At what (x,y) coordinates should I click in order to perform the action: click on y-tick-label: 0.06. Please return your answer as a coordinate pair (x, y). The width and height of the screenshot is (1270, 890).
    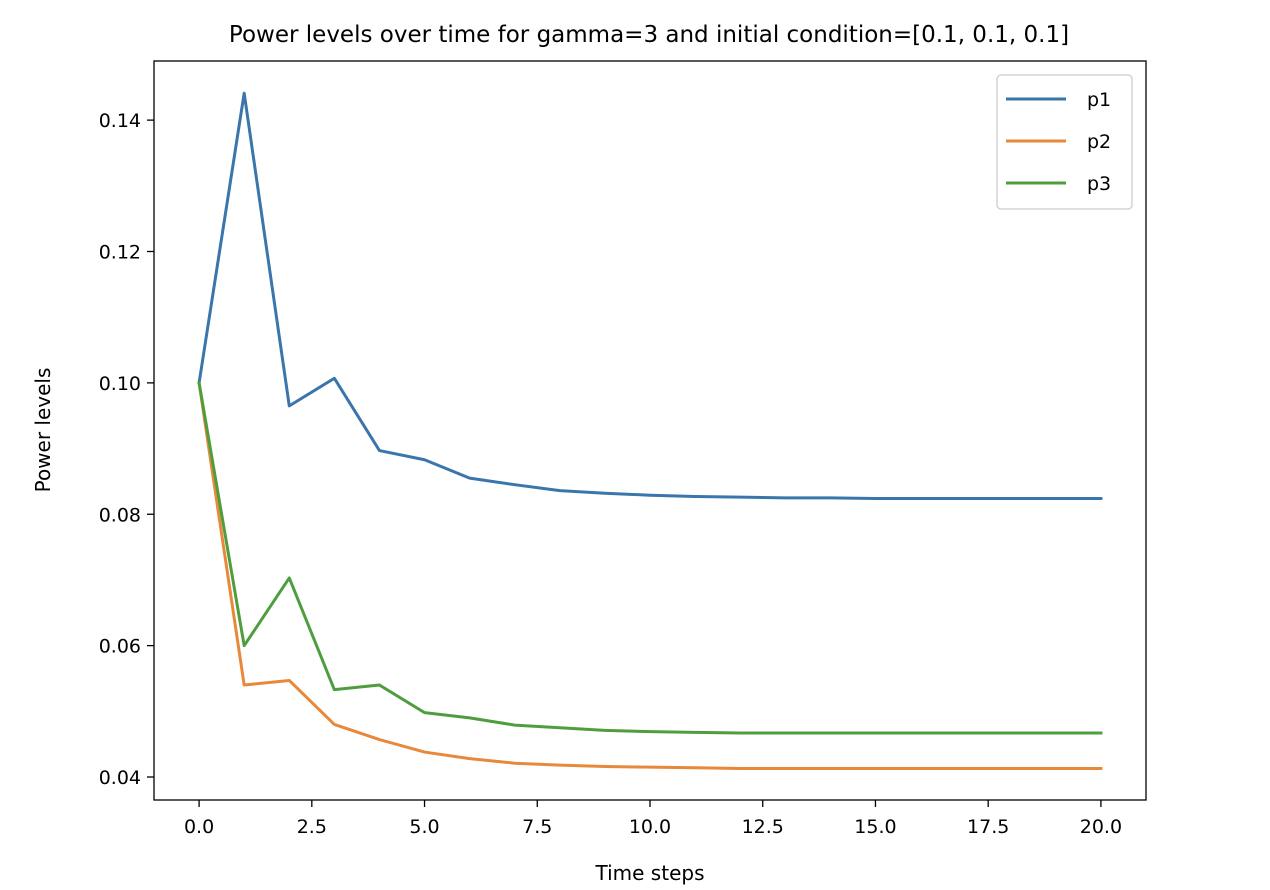
    Looking at the image, I should click on (120, 647).